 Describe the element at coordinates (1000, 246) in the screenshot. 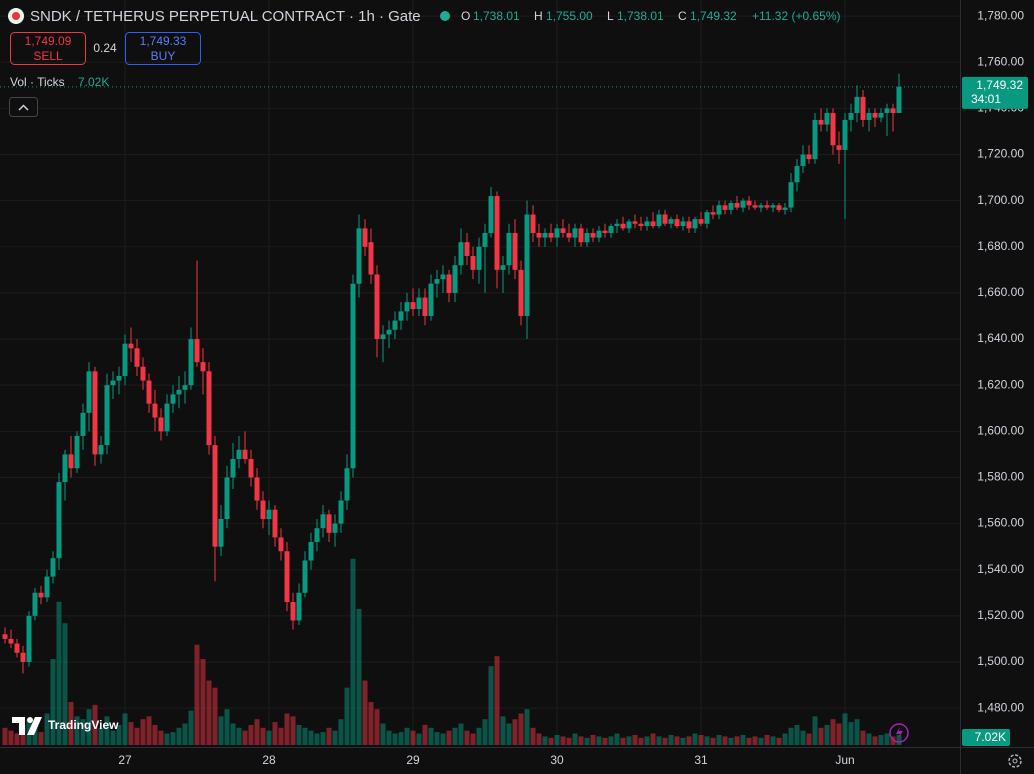

I see `y-tick-label: 1,680.00` at that location.